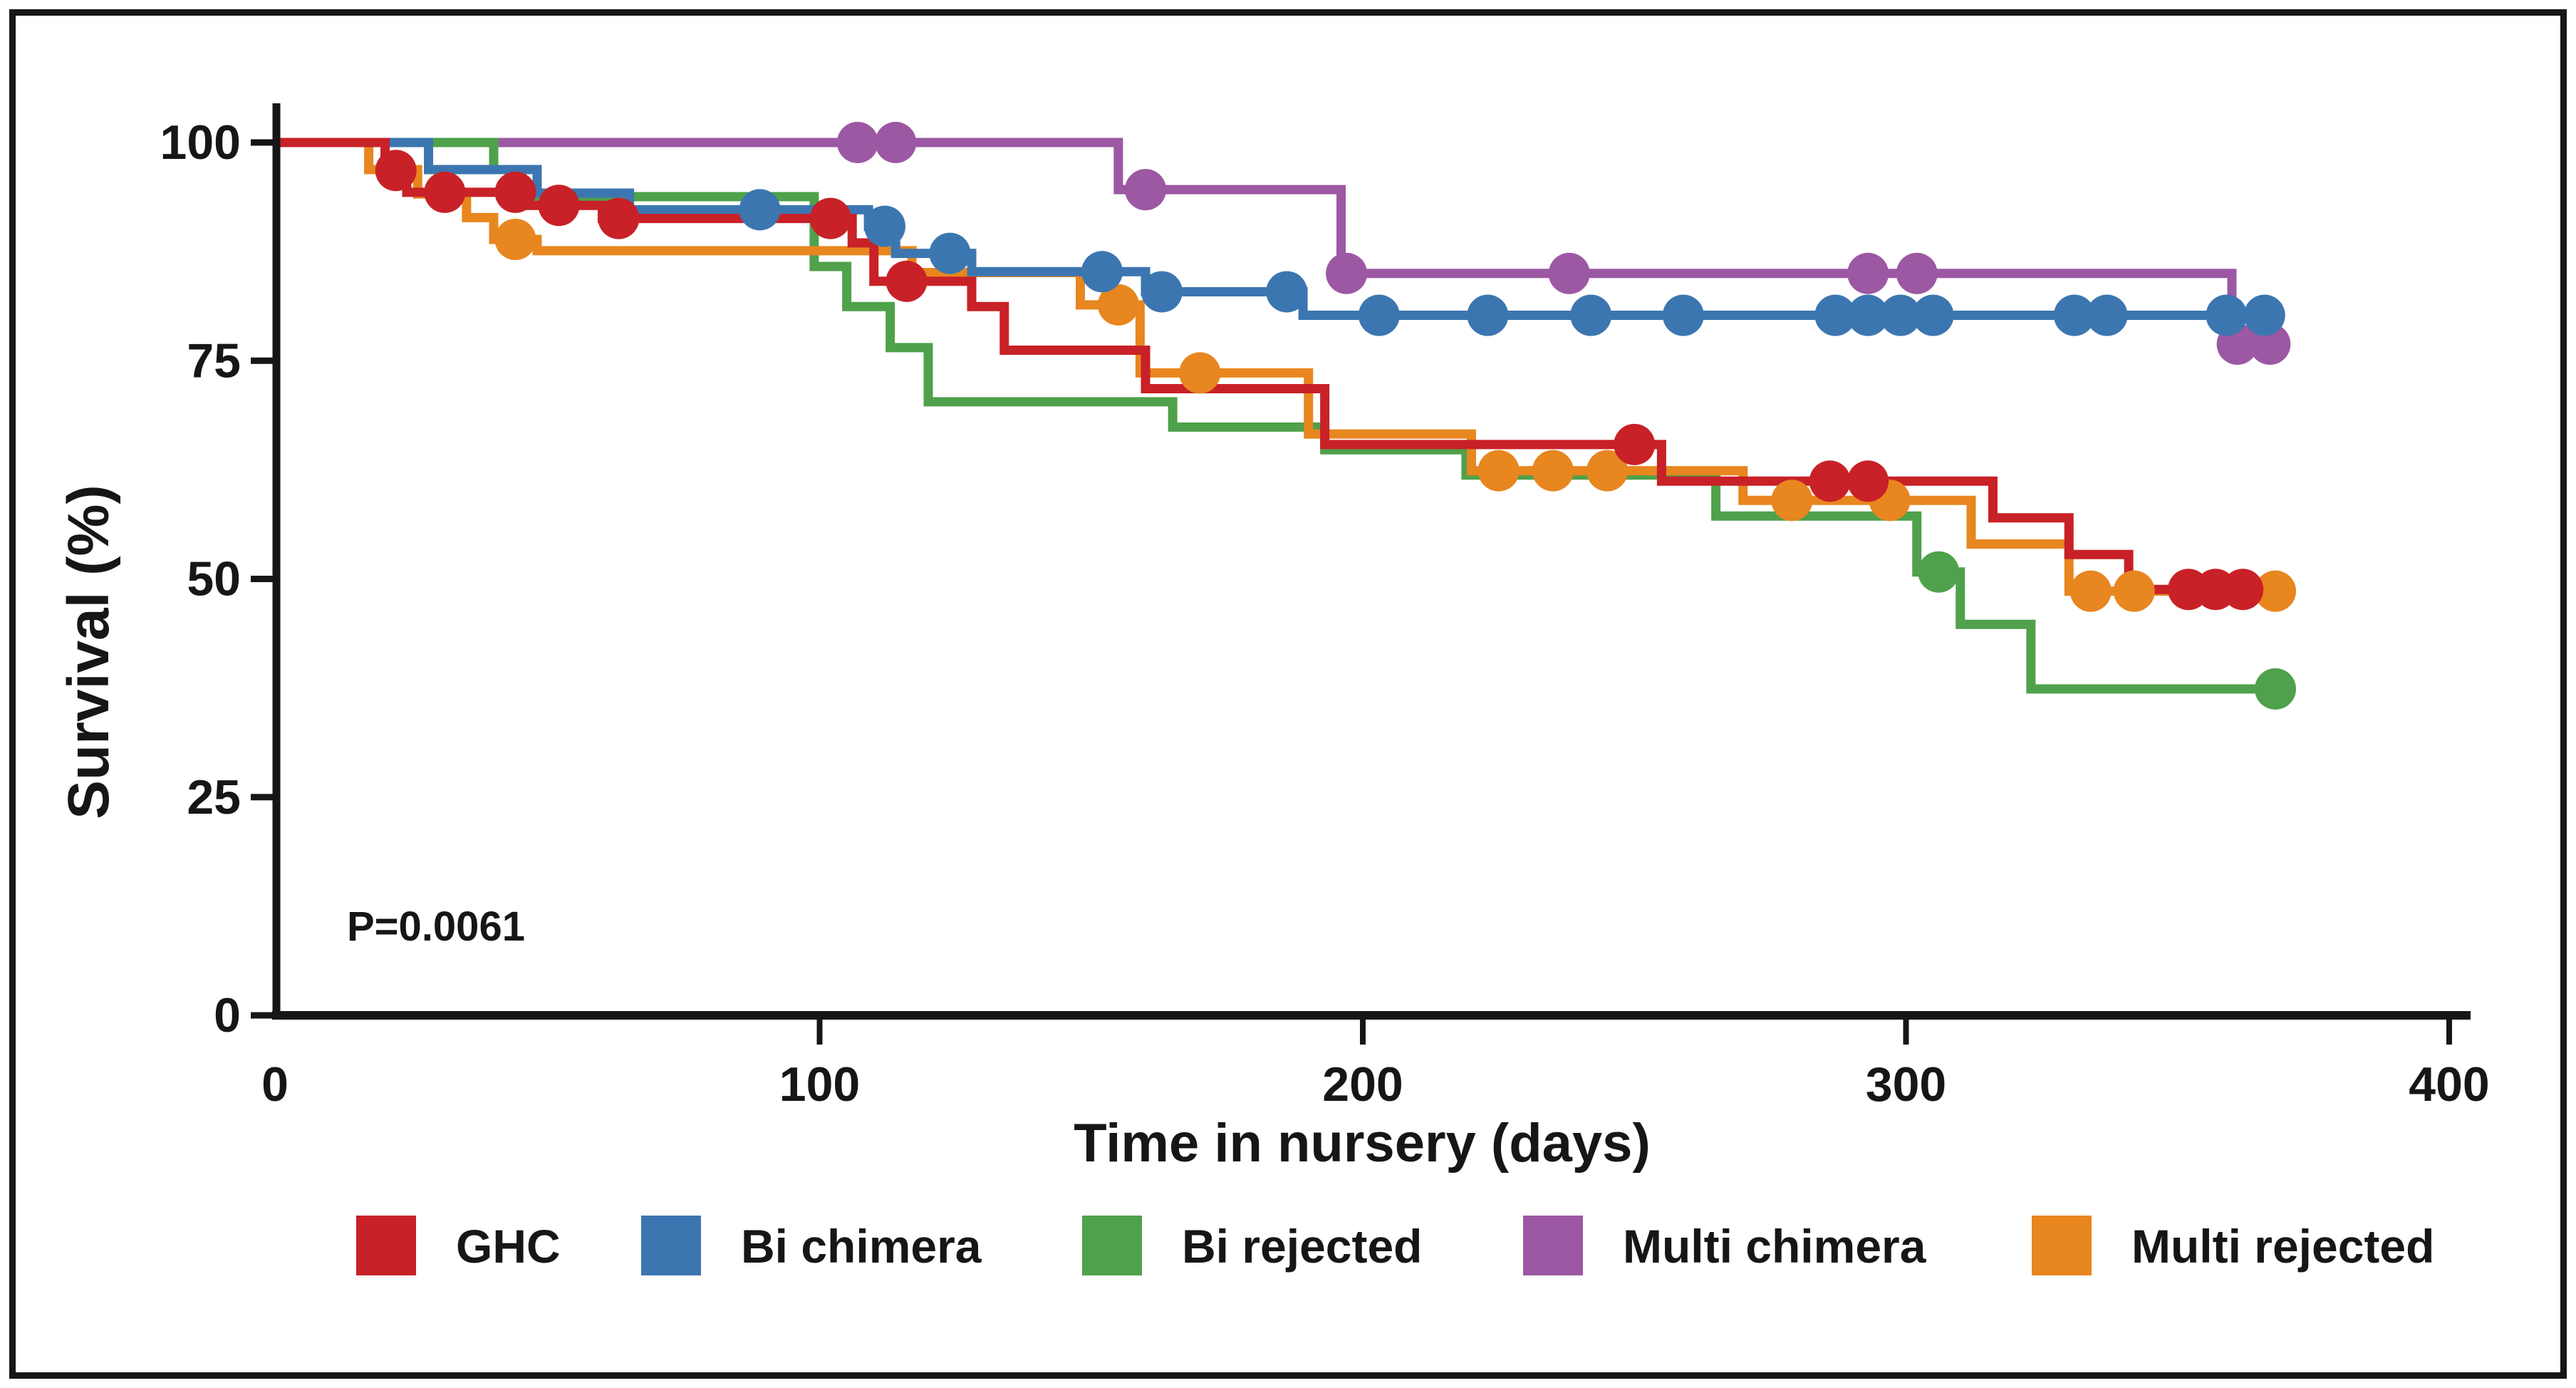 The width and height of the screenshot is (2576, 1388). I want to click on y-axis-title: Survival (%), so click(88, 652).